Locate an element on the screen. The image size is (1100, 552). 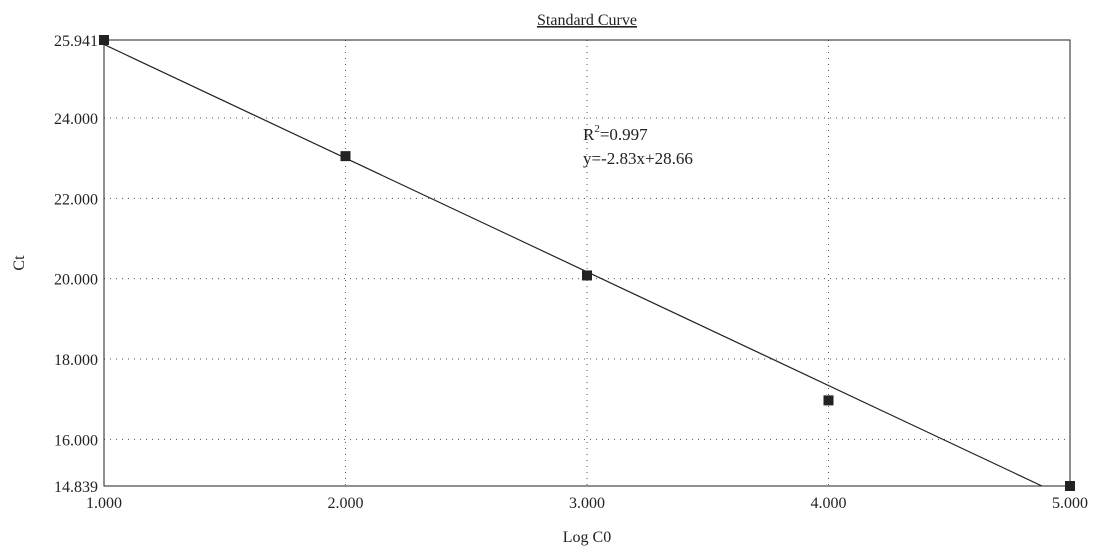
x-tick-label: 1.000 is located at coordinates (104, 503).